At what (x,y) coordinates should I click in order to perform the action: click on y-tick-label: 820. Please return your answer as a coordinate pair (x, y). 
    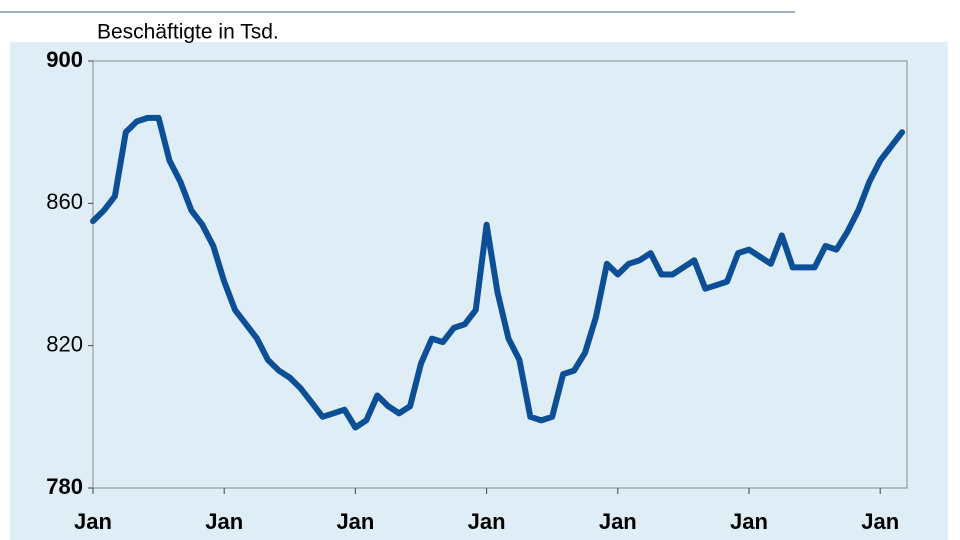
    Looking at the image, I should click on (64, 343).